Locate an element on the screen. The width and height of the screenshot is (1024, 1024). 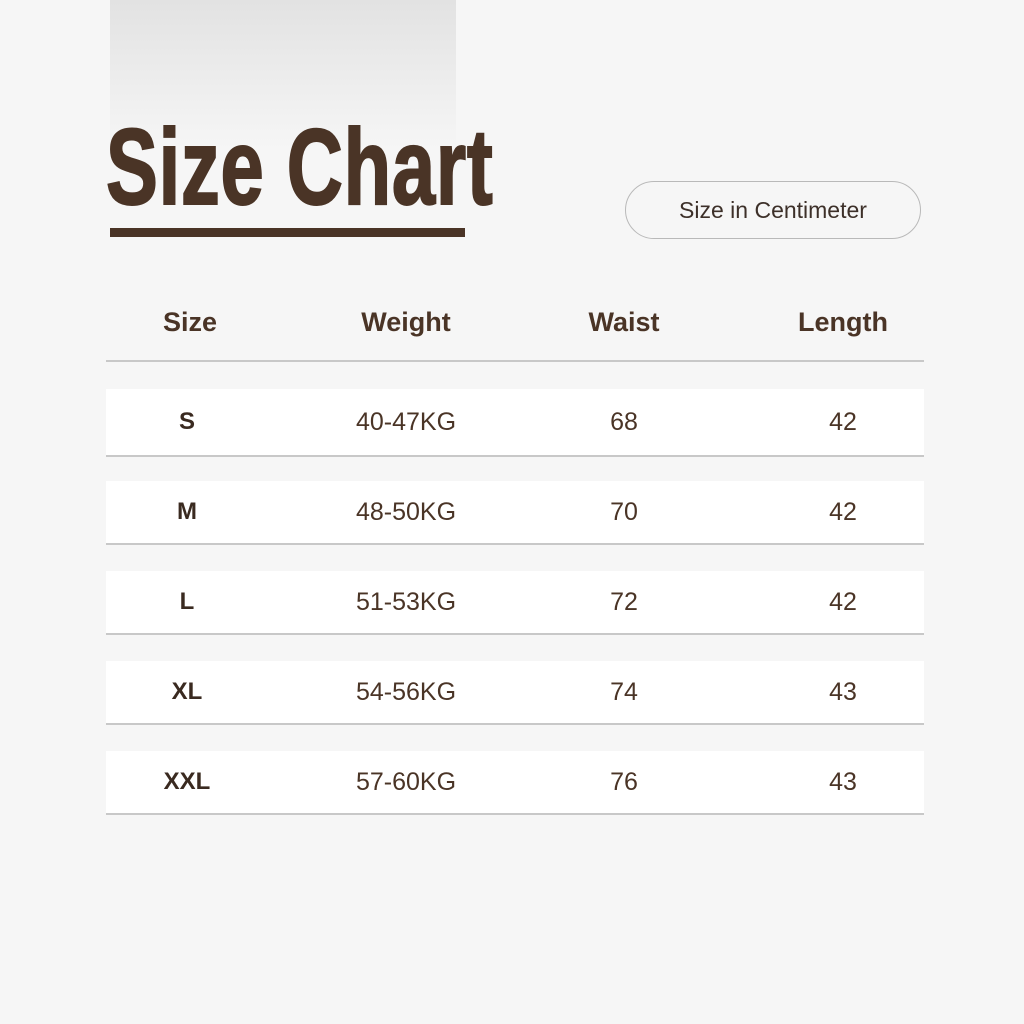
cell-size: S is located at coordinates (187, 421).